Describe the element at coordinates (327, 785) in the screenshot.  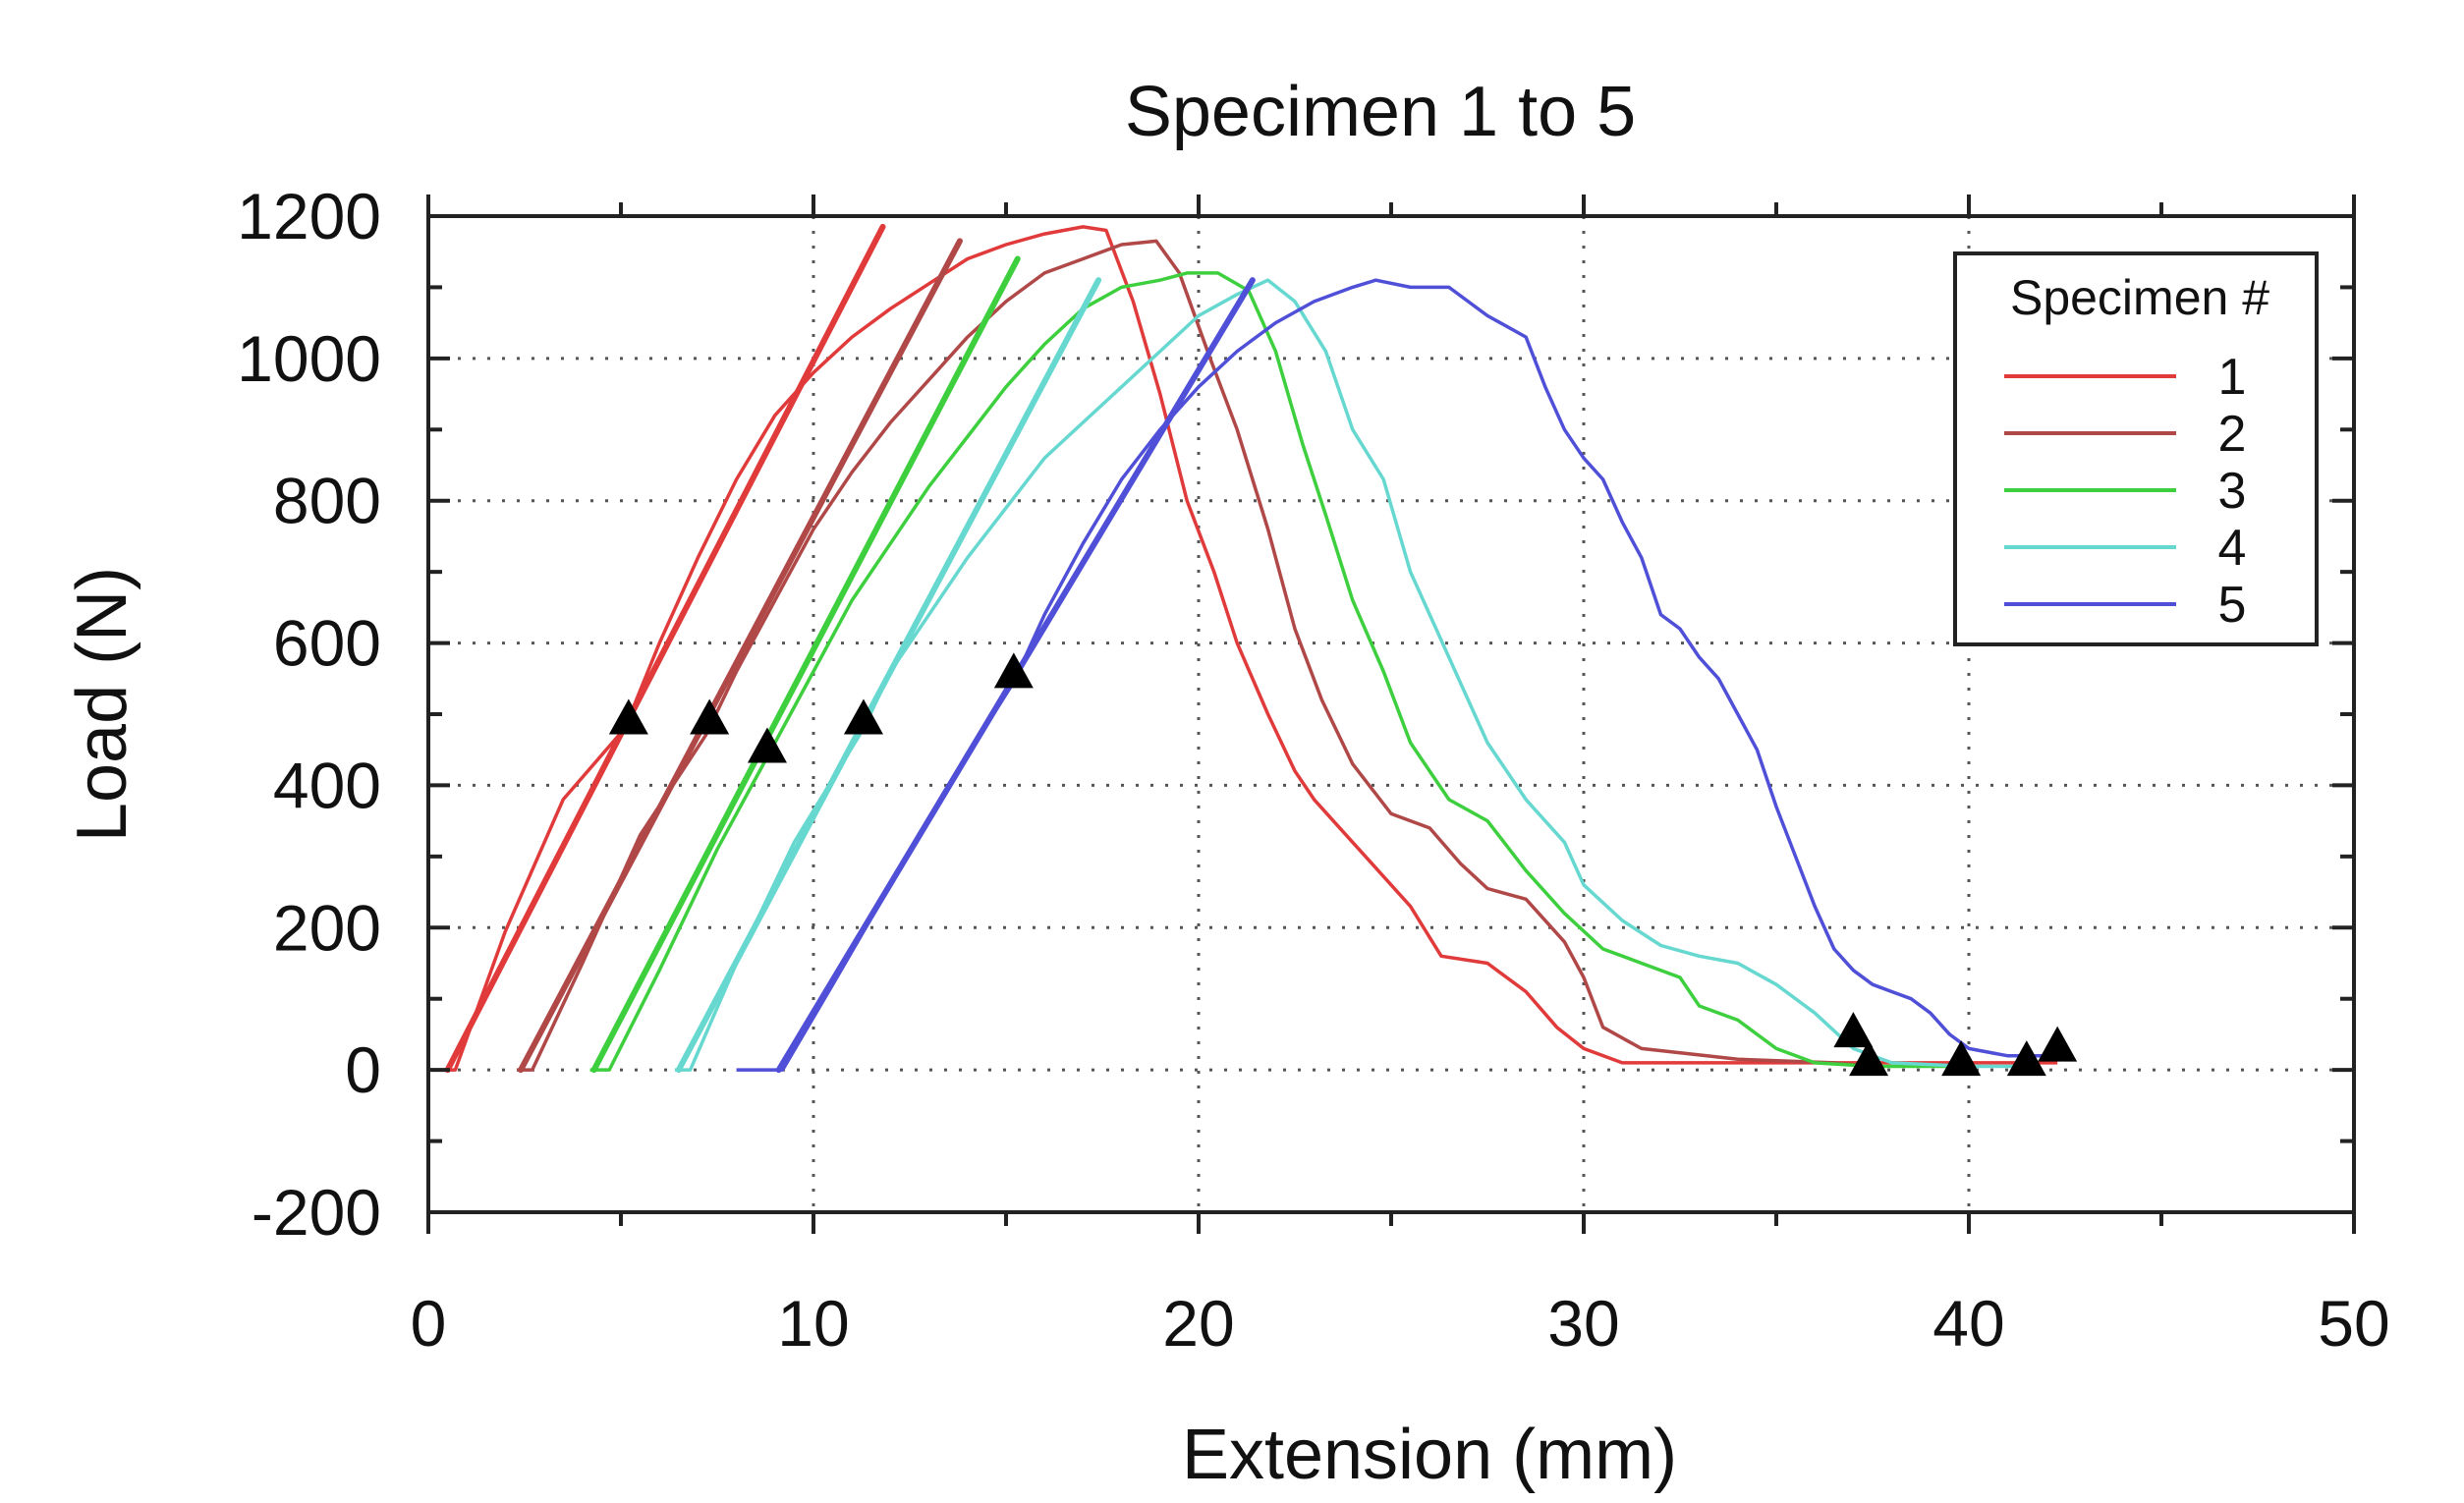
I see `y-tick-label: 400` at that location.